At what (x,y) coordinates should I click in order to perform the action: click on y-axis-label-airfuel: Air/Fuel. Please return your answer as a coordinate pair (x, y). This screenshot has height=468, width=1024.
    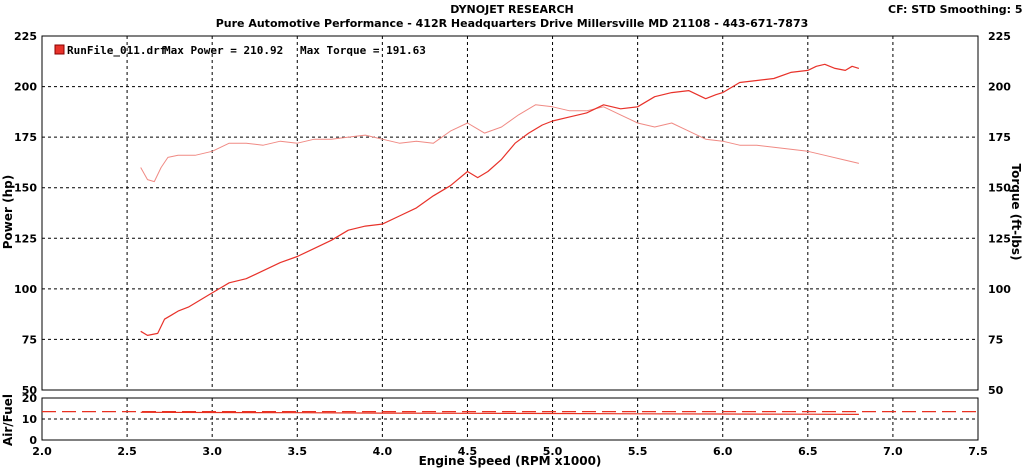
    Looking at the image, I should click on (8, 420).